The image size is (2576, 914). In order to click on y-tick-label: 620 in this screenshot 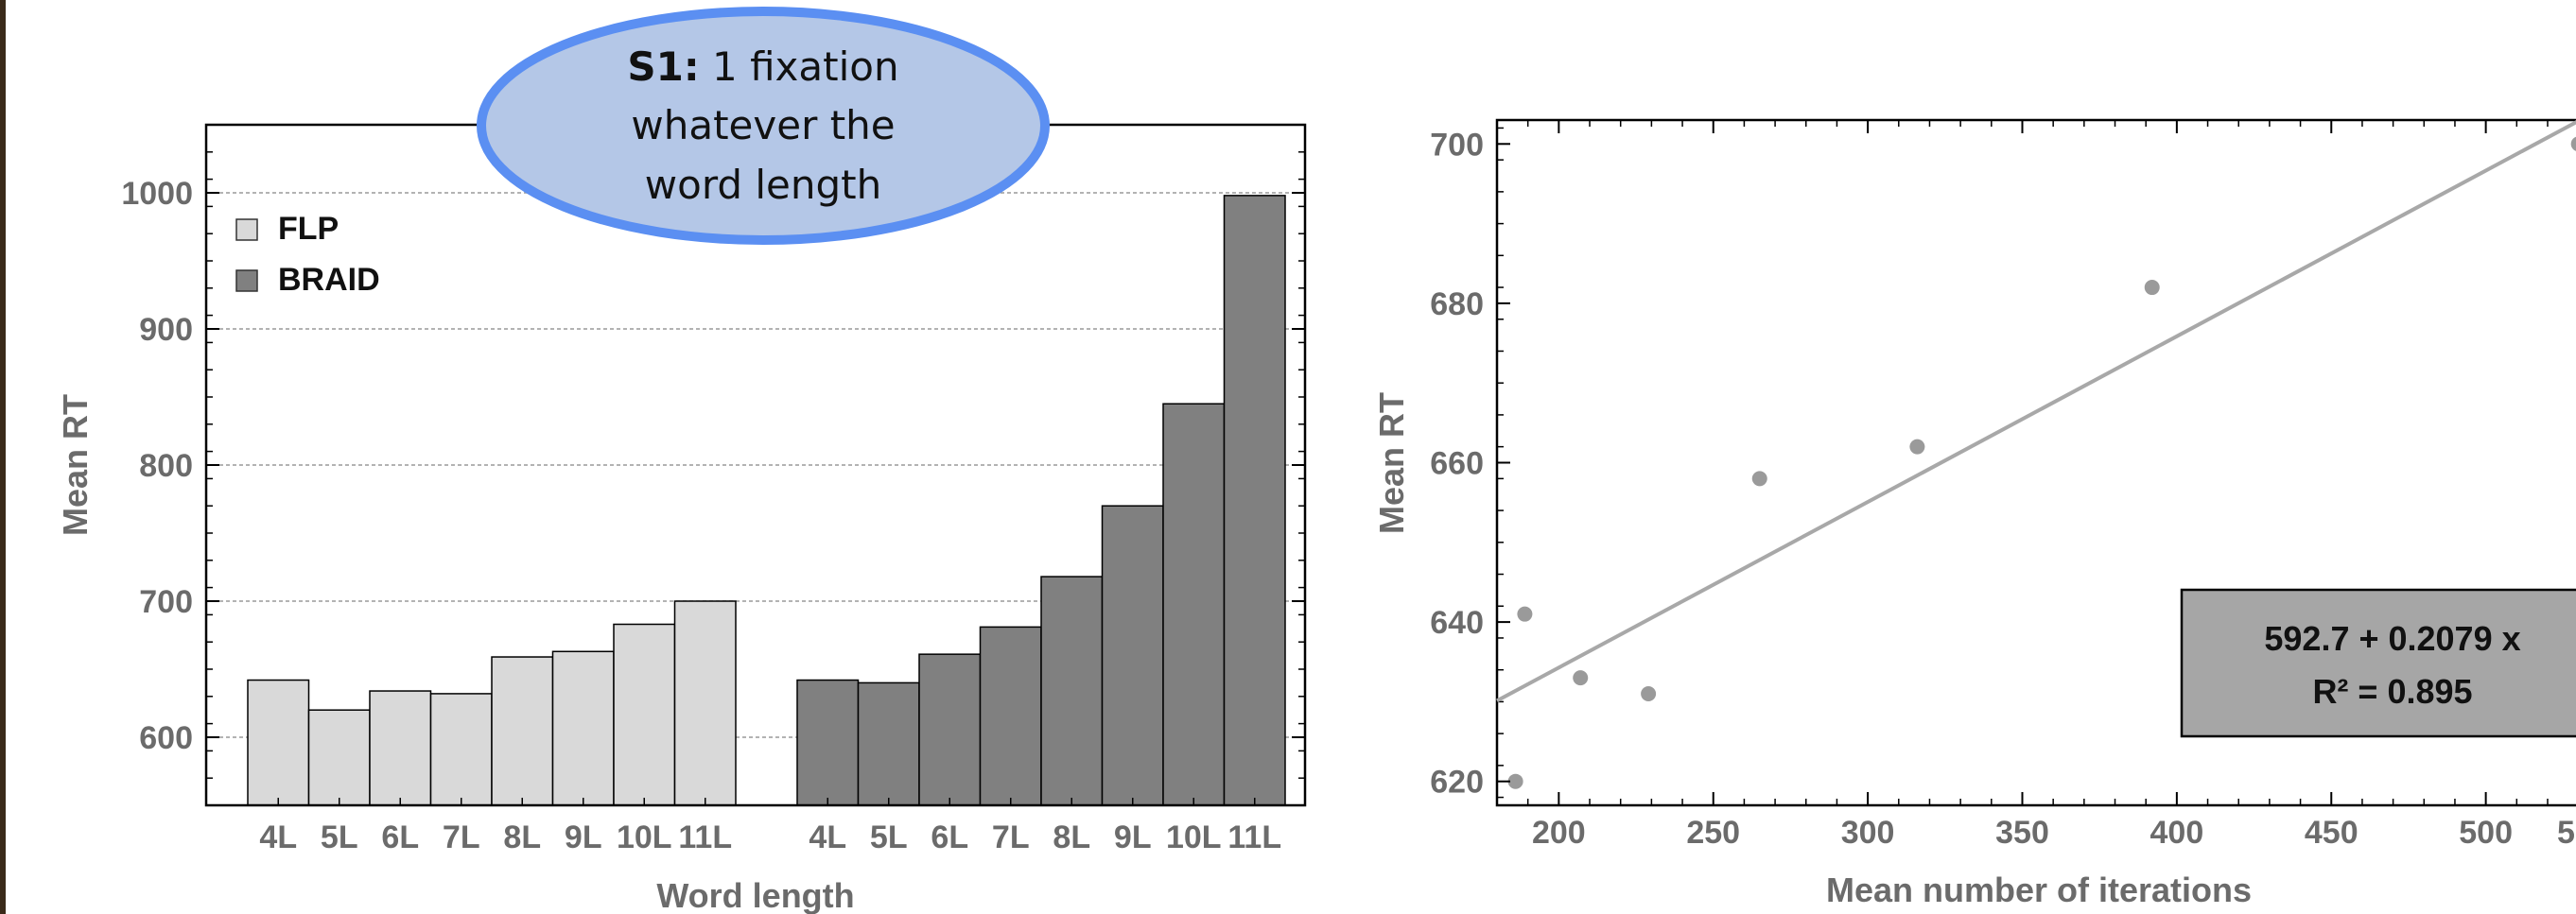, I will do `click(1457, 783)`.